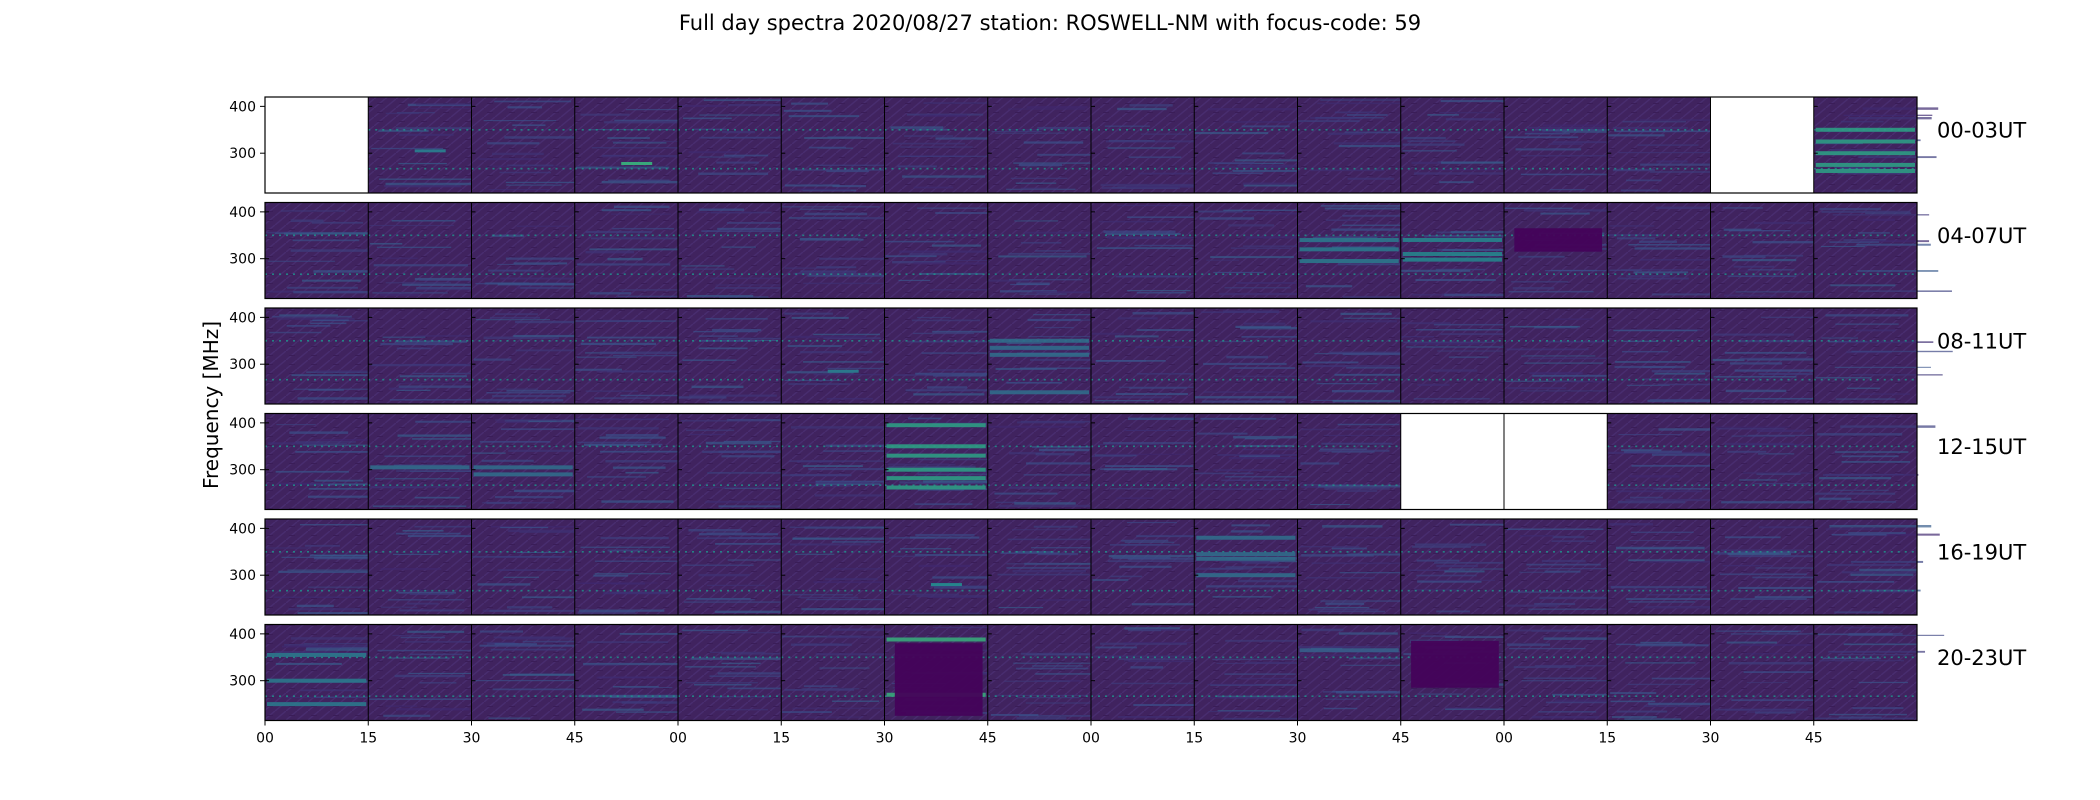 The height and width of the screenshot is (800, 2100). I want to click on row-label: 08-11UT, so click(1981, 342).